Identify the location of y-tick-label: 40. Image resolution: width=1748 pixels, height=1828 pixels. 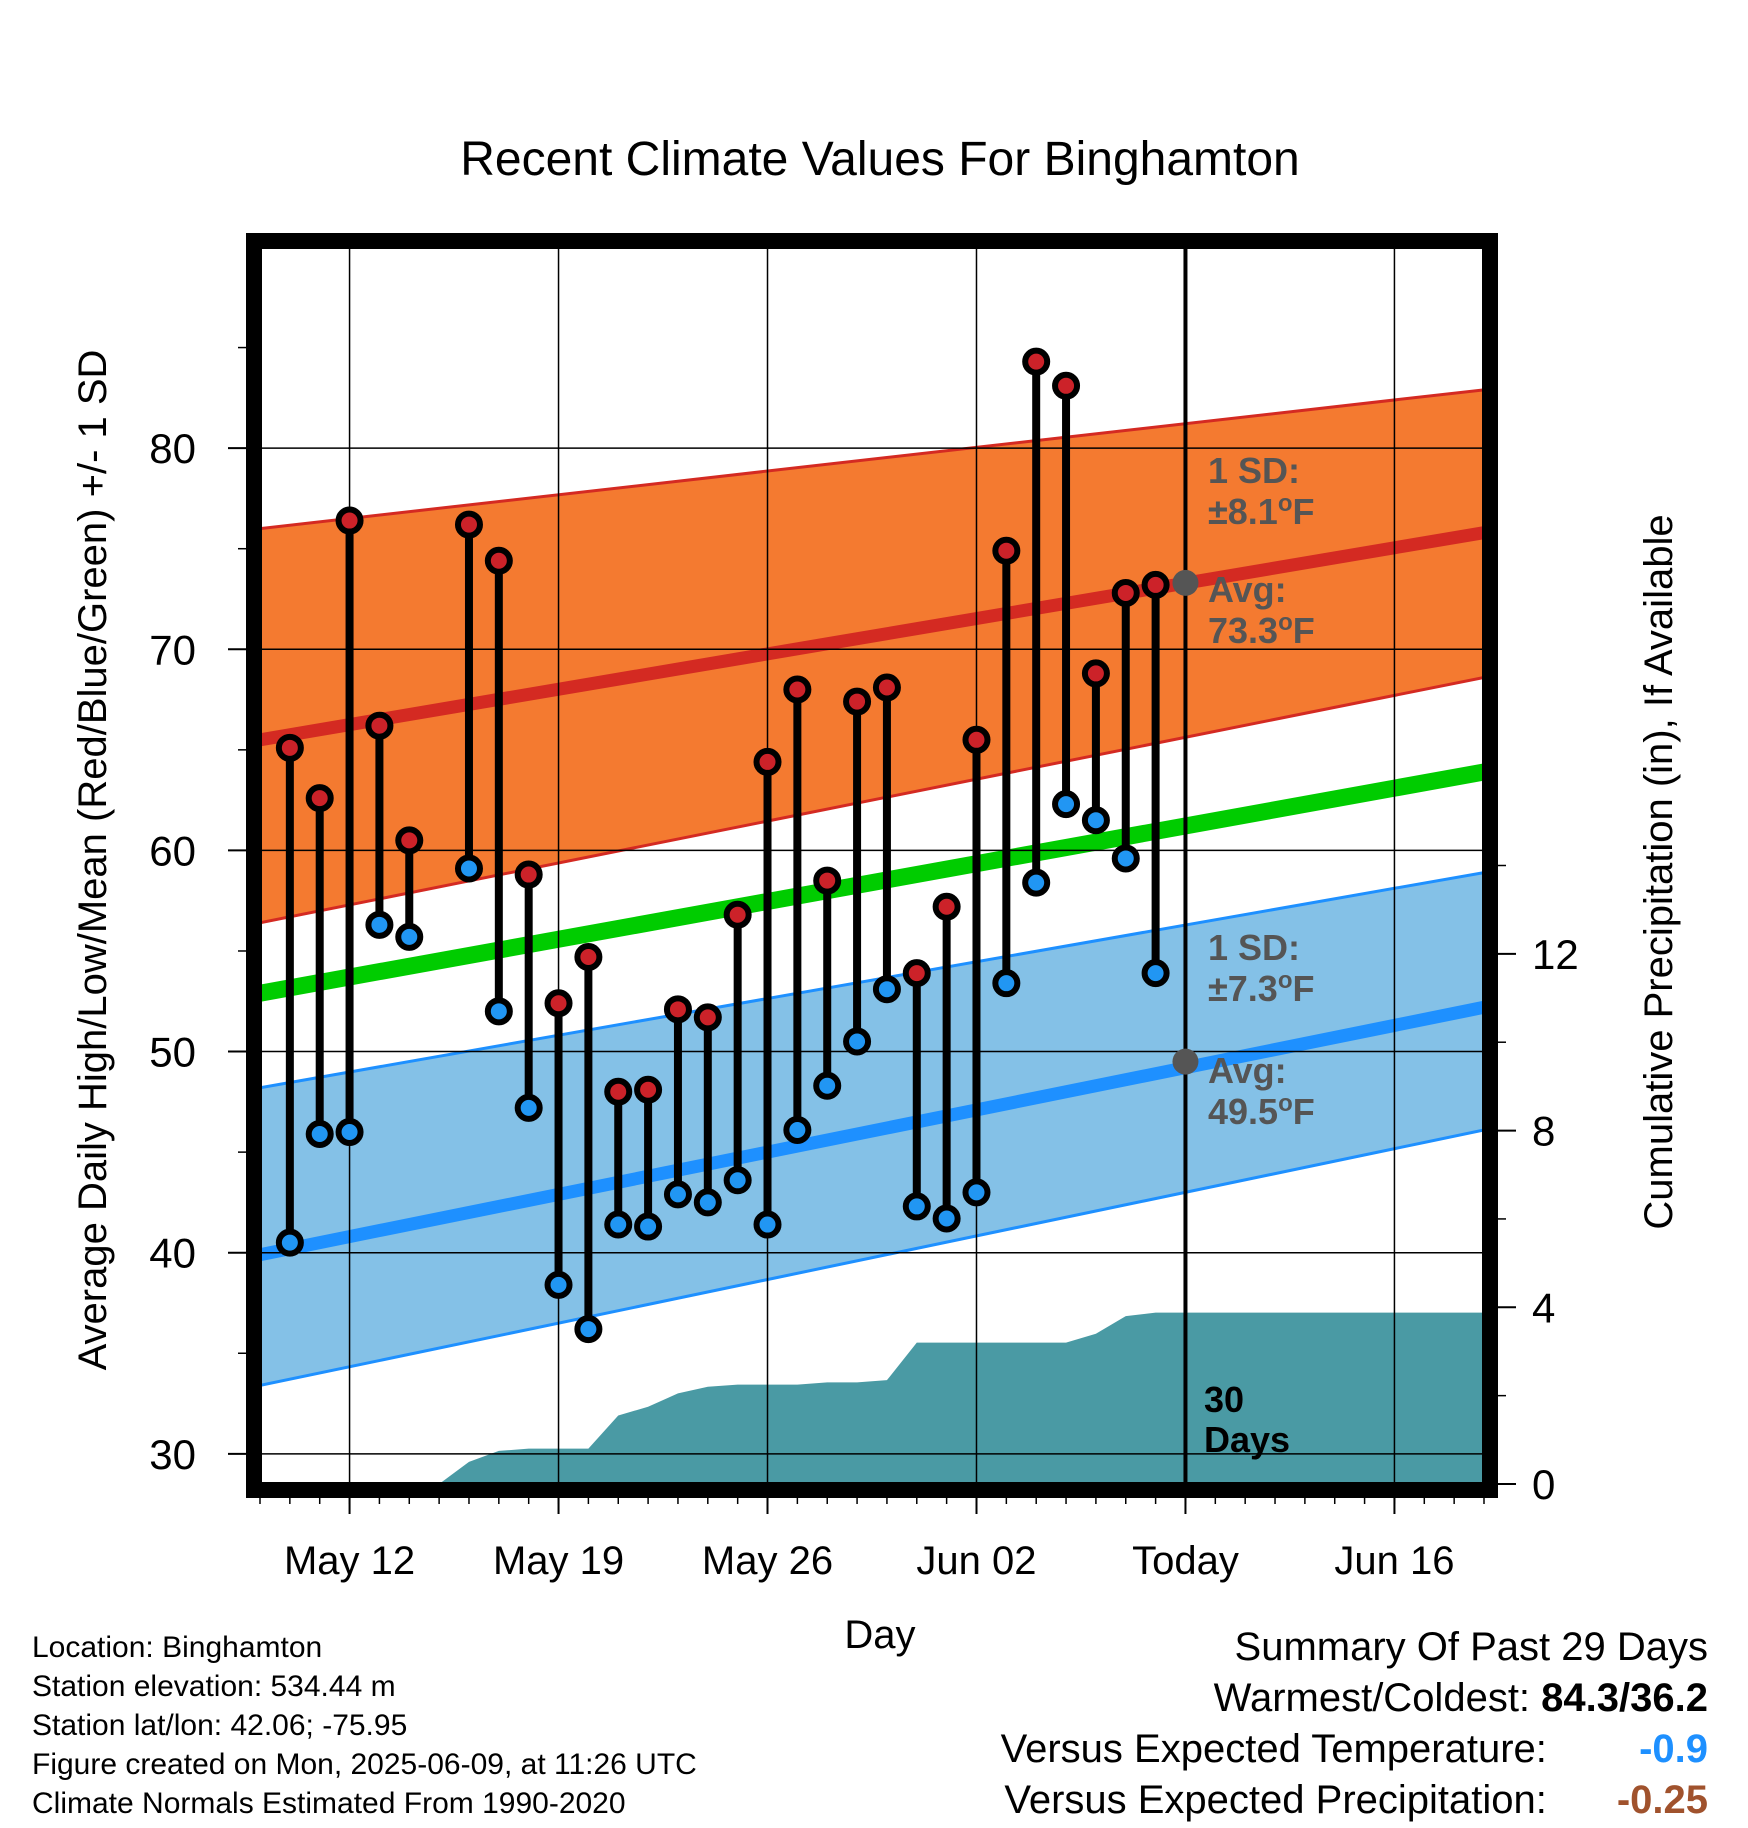
(172, 1253).